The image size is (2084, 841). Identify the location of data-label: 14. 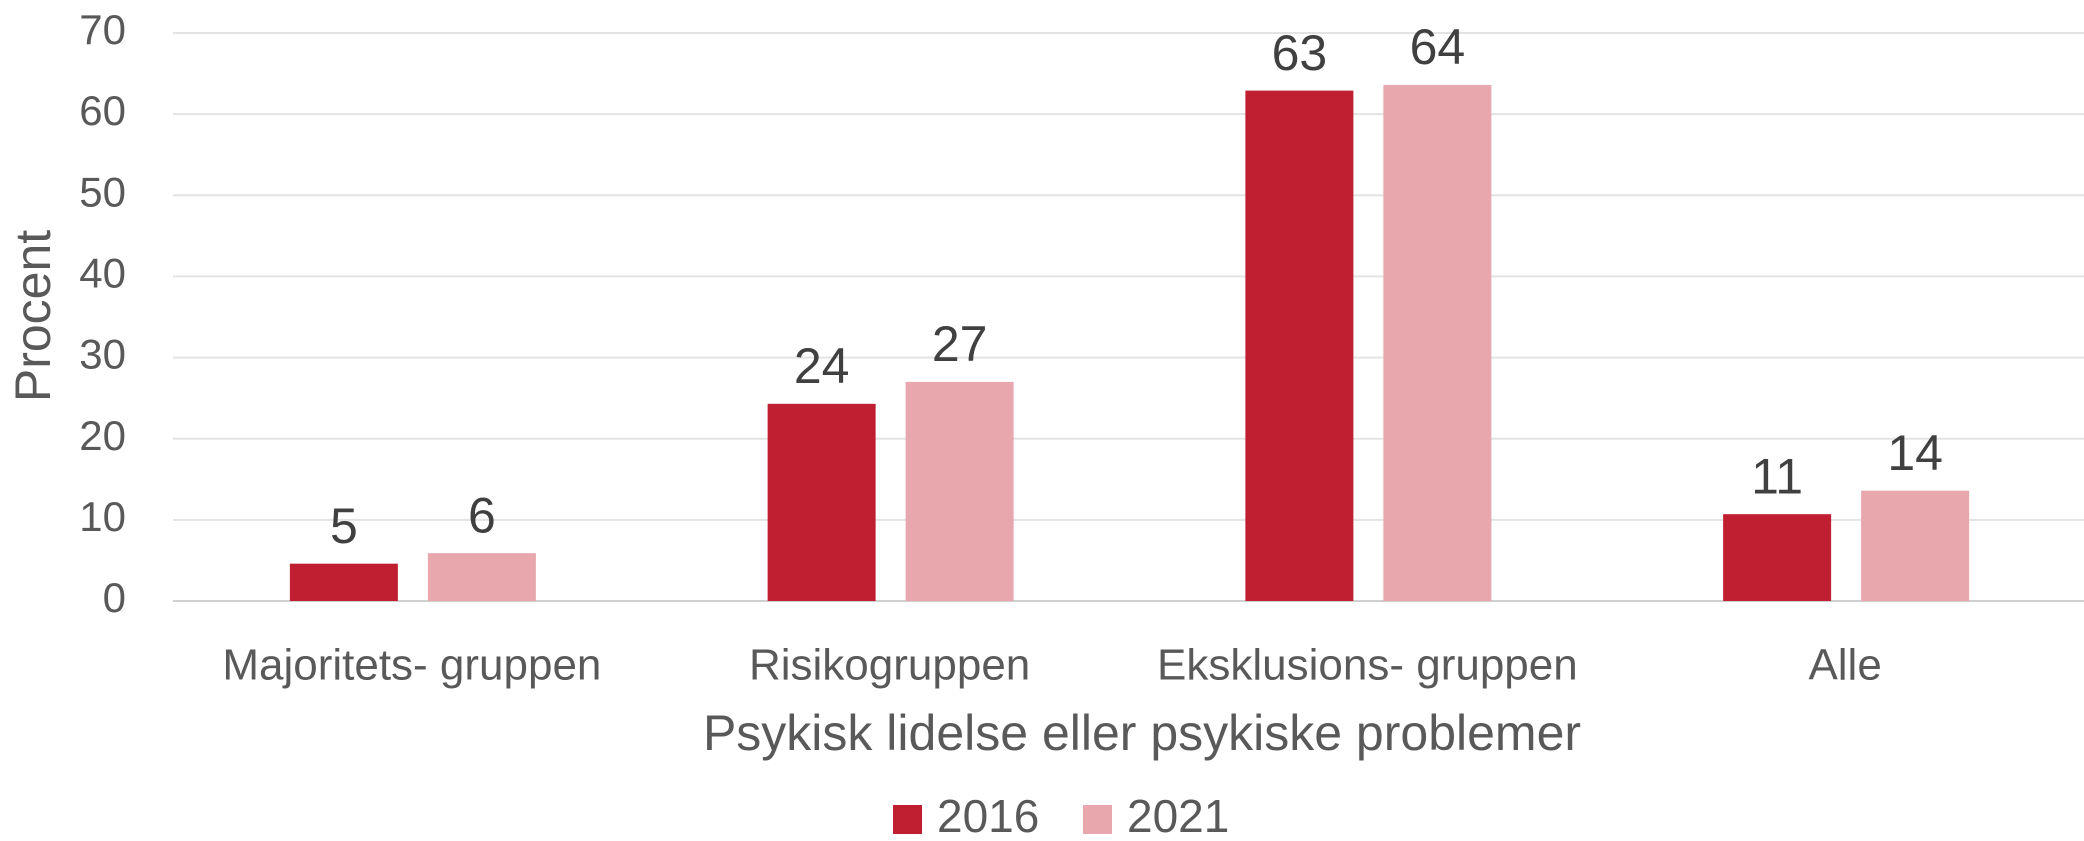
(1915, 453).